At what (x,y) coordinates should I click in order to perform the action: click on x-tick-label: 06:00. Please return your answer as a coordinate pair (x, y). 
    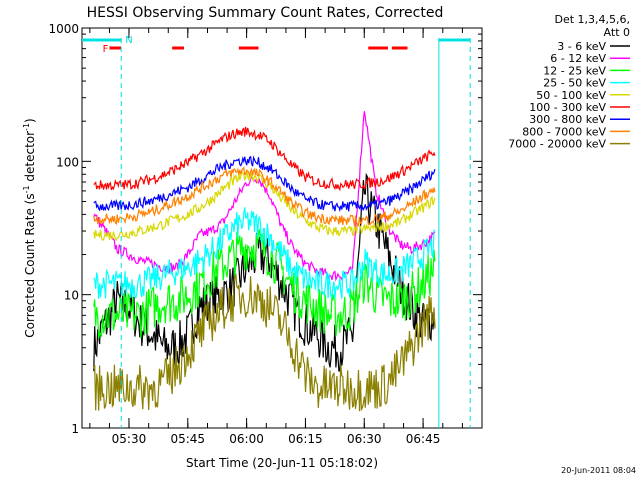
    Looking at the image, I should click on (246, 439).